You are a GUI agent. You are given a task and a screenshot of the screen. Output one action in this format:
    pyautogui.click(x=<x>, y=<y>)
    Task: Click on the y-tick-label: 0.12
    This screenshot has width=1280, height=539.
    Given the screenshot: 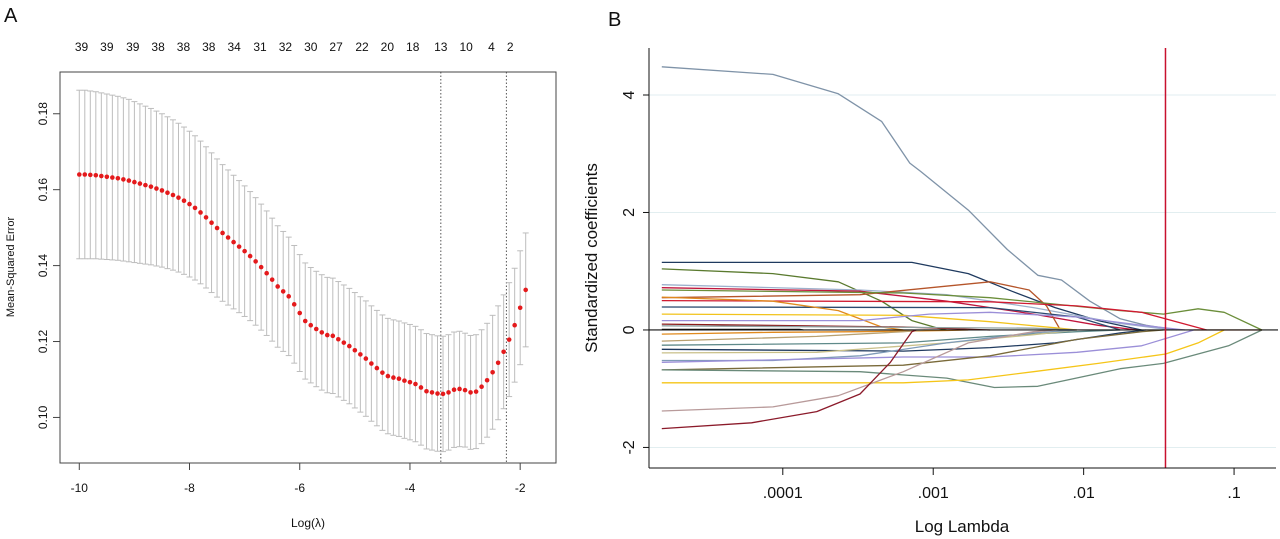 What is the action you would take?
    pyautogui.click(x=43, y=342)
    